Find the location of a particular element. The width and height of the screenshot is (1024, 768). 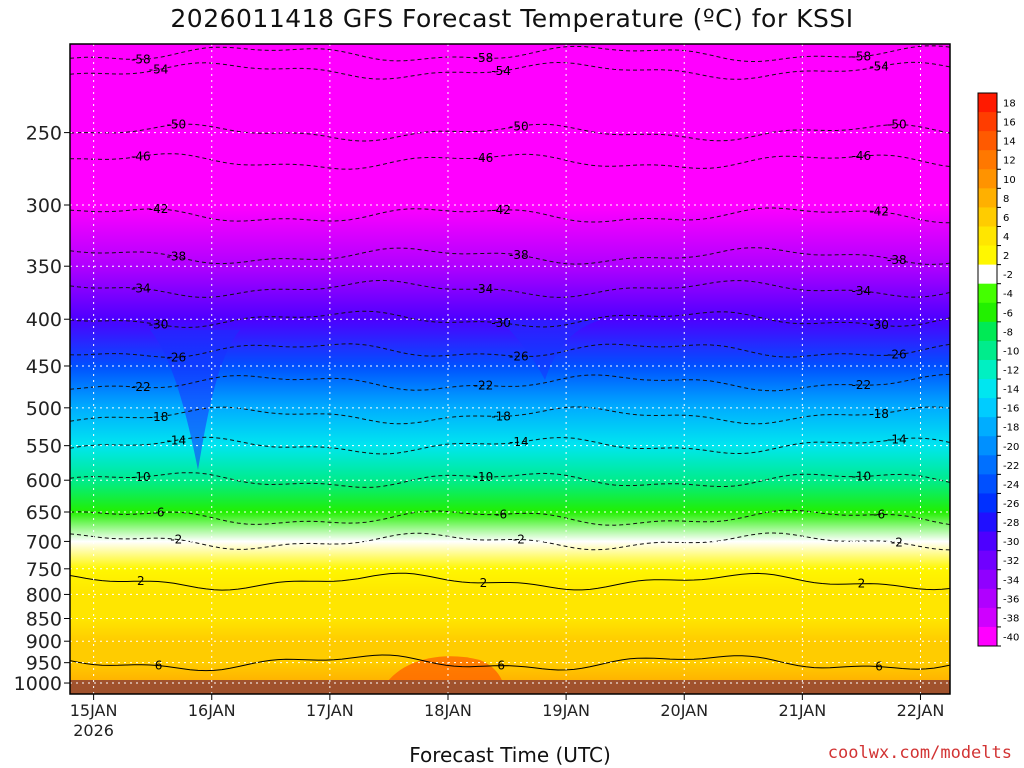

colorbar-label: -38 is located at coordinates (1011, 618).